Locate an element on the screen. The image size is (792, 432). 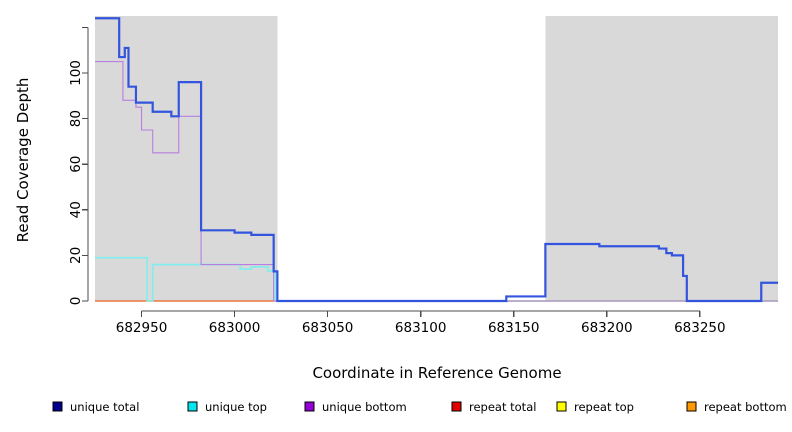
legend-swatch-unique-total is located at coordinates (57, 406).